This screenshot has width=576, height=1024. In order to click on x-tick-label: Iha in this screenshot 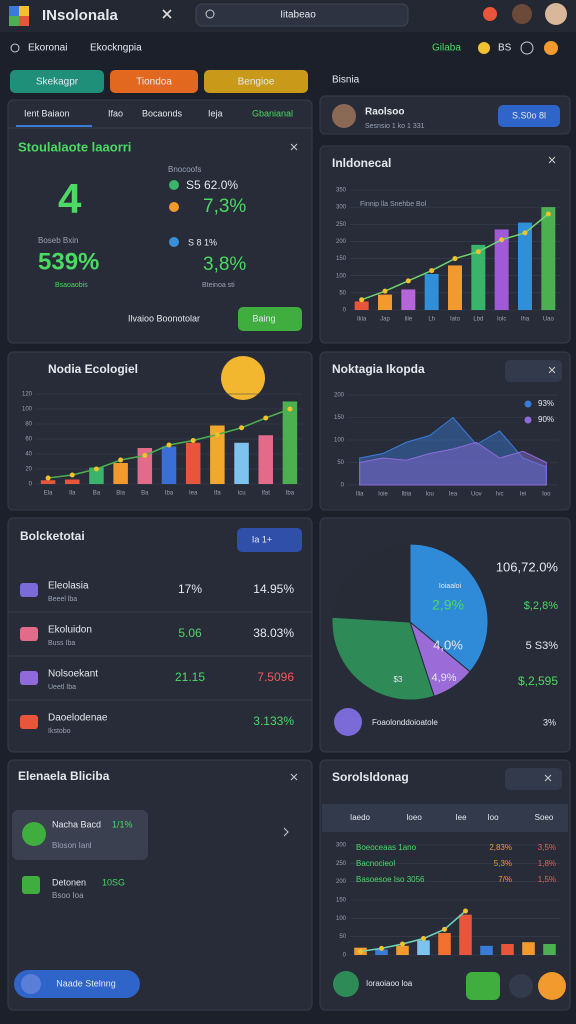, I will do `click(525, 320)`.